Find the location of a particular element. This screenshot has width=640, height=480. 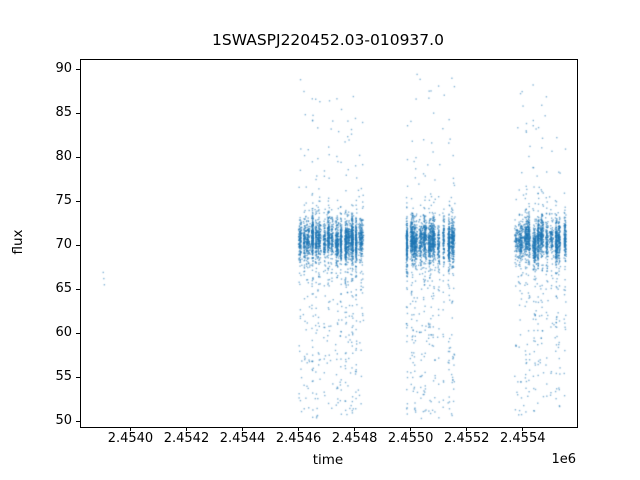

x-tick-label: 2.4540 is located at coordinates (130, 438).